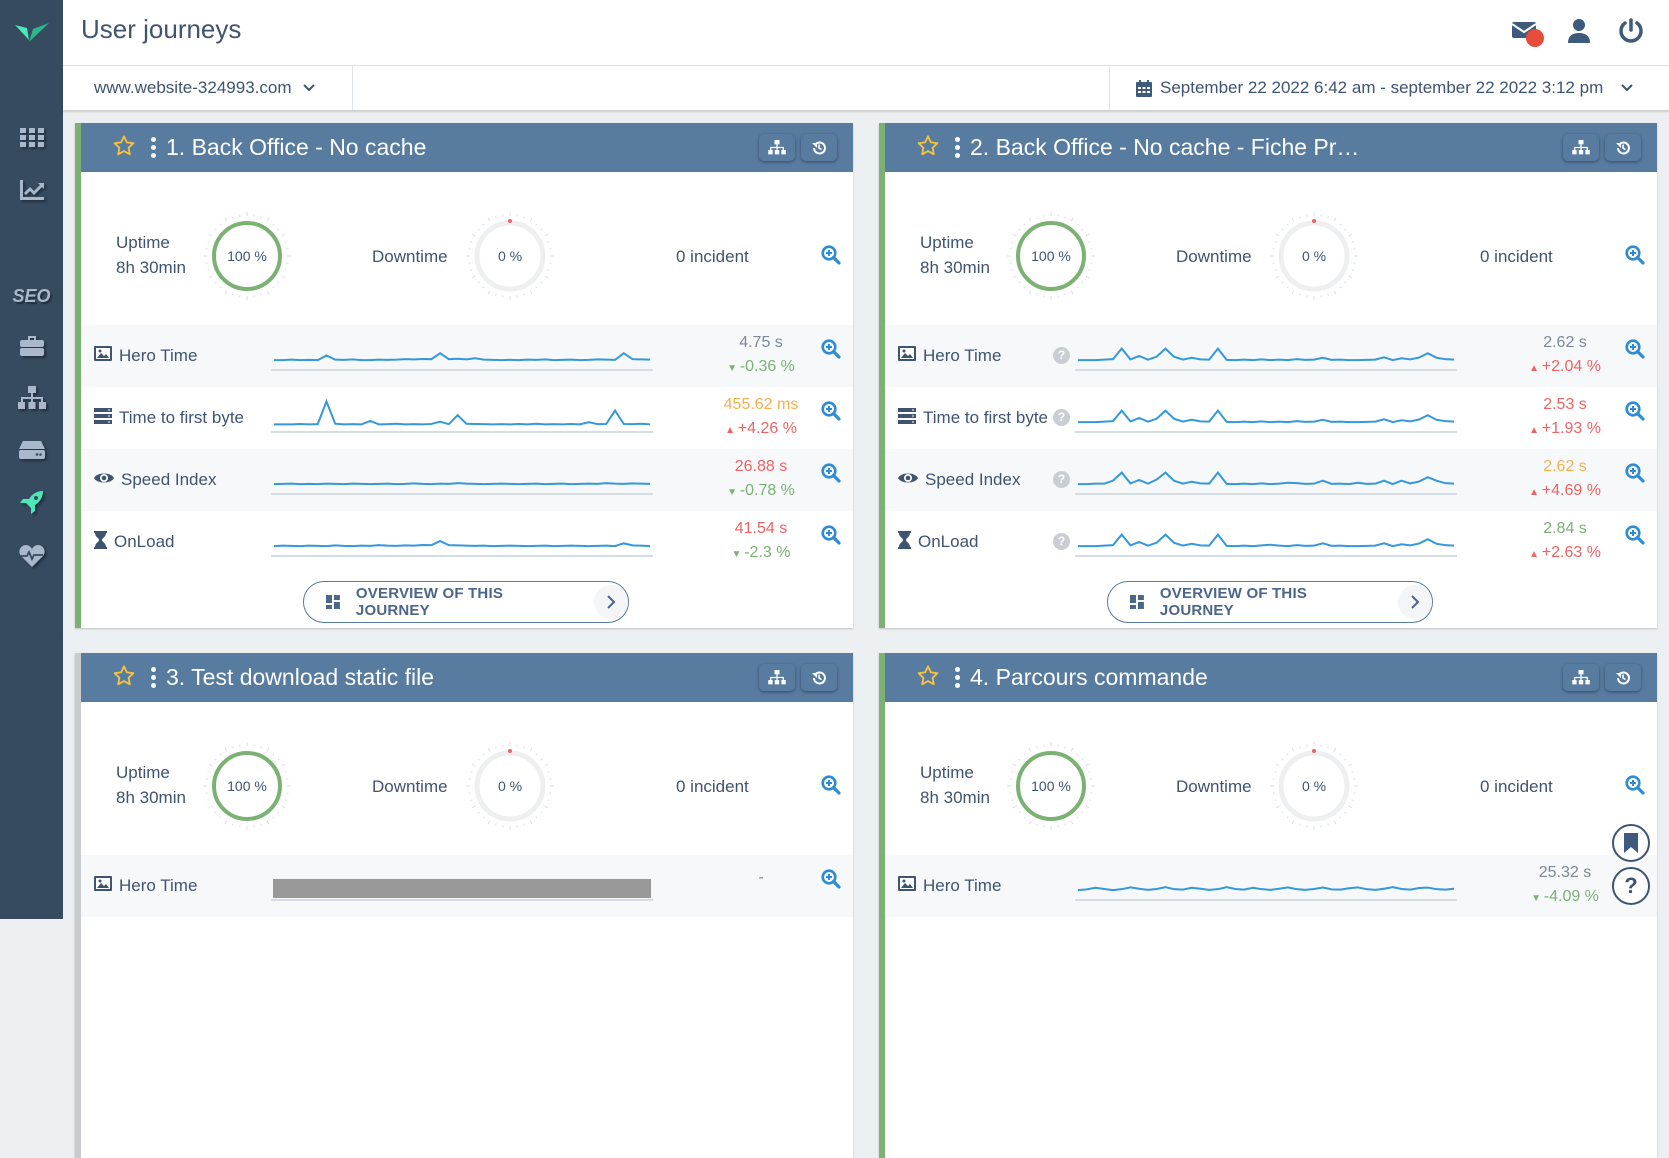  I want to click on sidebar-item-monitoring, so click(31, 558).